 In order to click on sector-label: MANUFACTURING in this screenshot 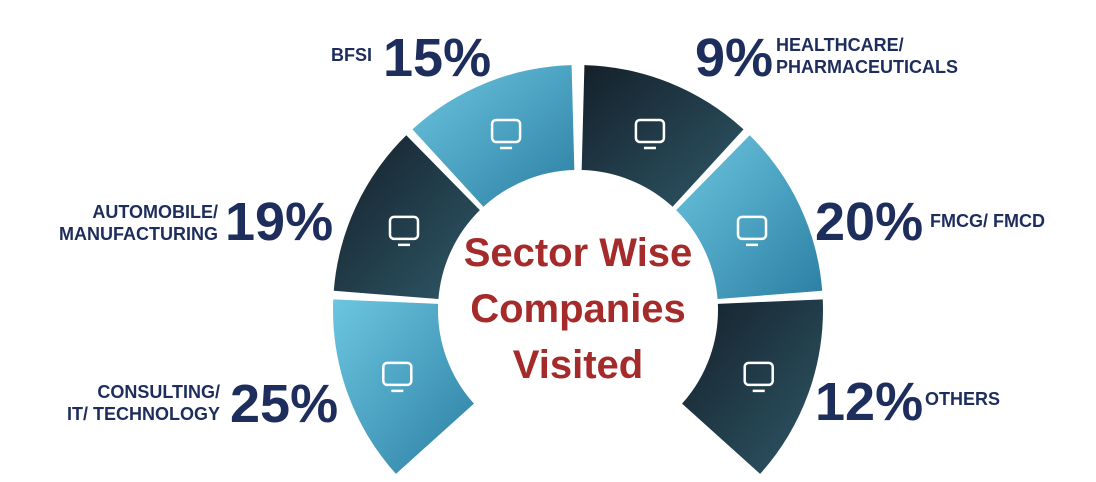, I will do `click(138, 234)`.